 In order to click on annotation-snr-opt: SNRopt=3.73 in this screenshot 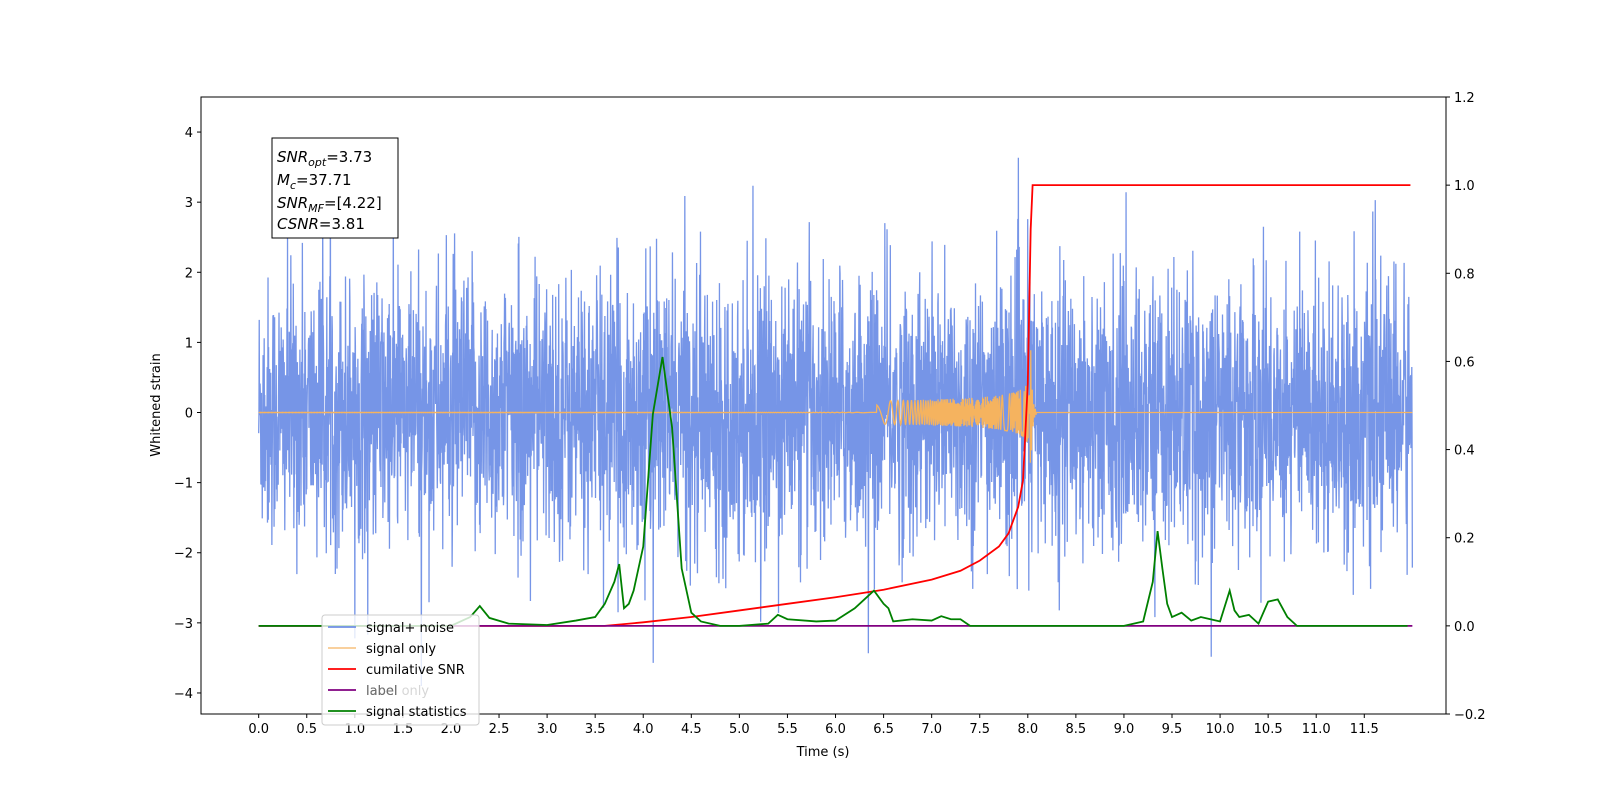, I will do `click(324, 158)`.